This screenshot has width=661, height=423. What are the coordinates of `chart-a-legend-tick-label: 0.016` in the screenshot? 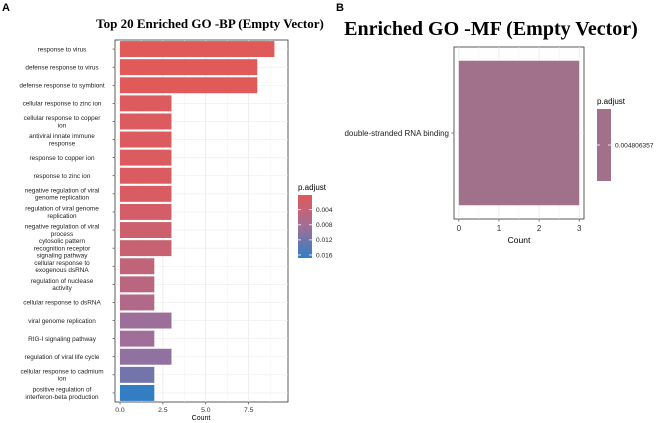 It's located at (324, 255).